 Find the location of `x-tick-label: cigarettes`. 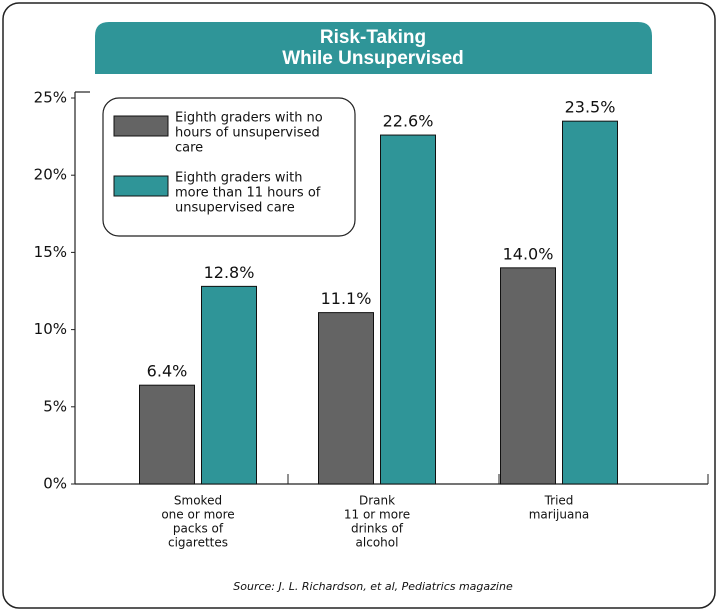

x-tick-label: cigarettes is located at coordinates (198, 543).